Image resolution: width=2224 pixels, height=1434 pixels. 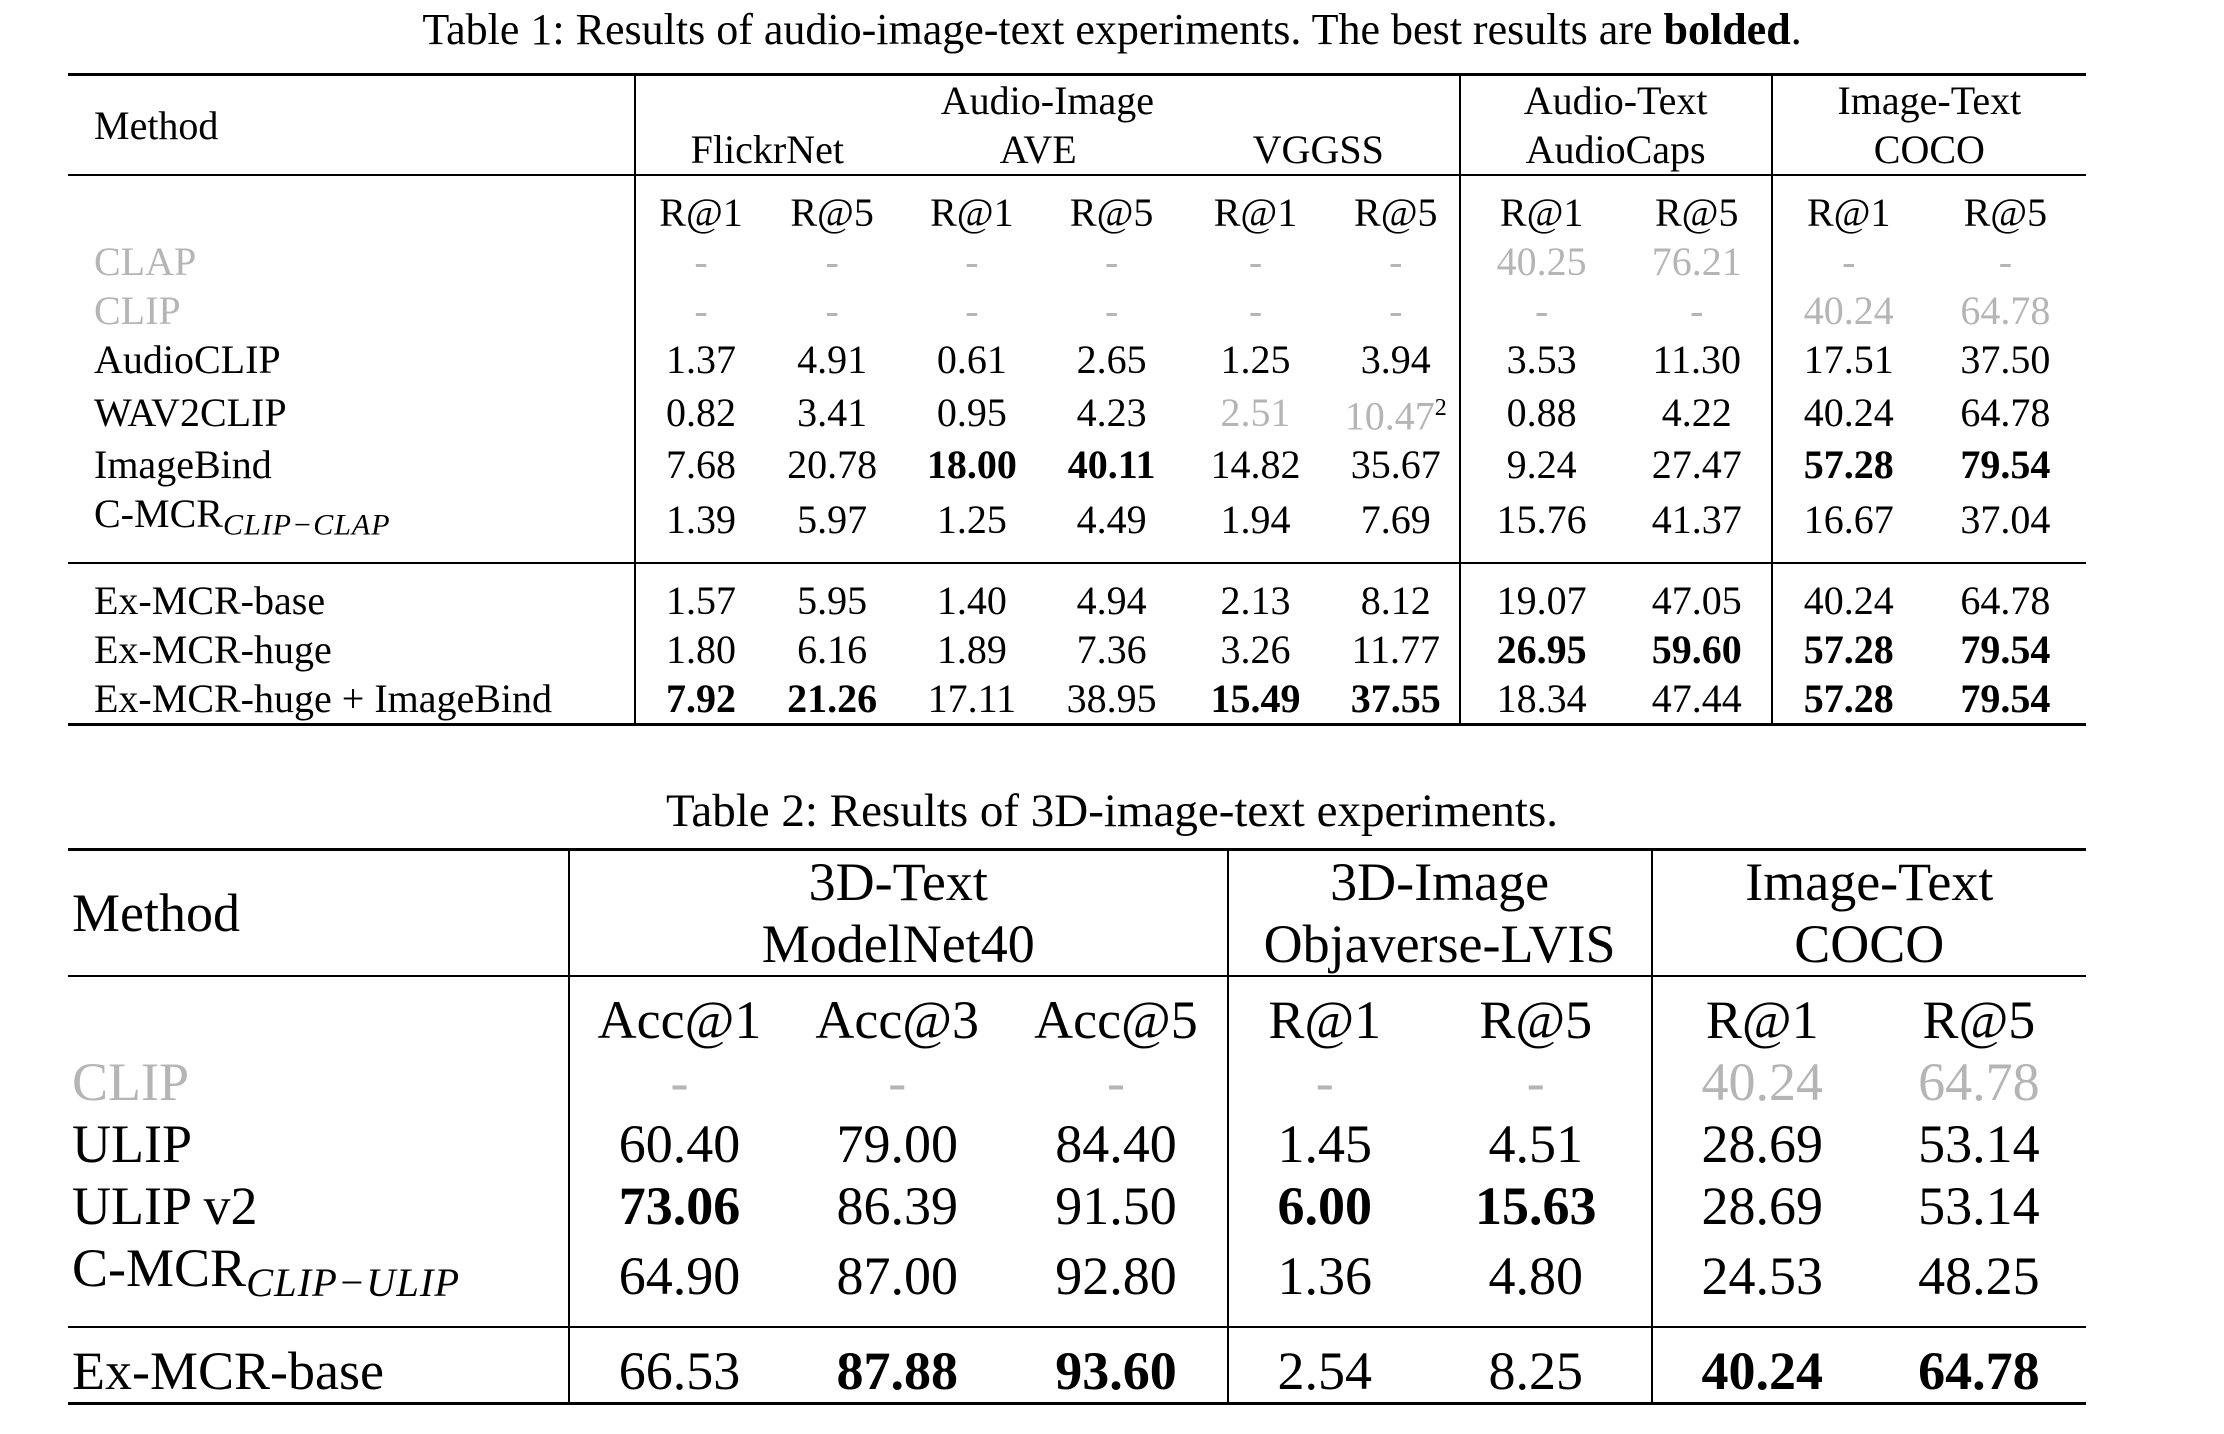 I want to click on method-name: Ex-MCR-huge, so click(x=351, y=649).